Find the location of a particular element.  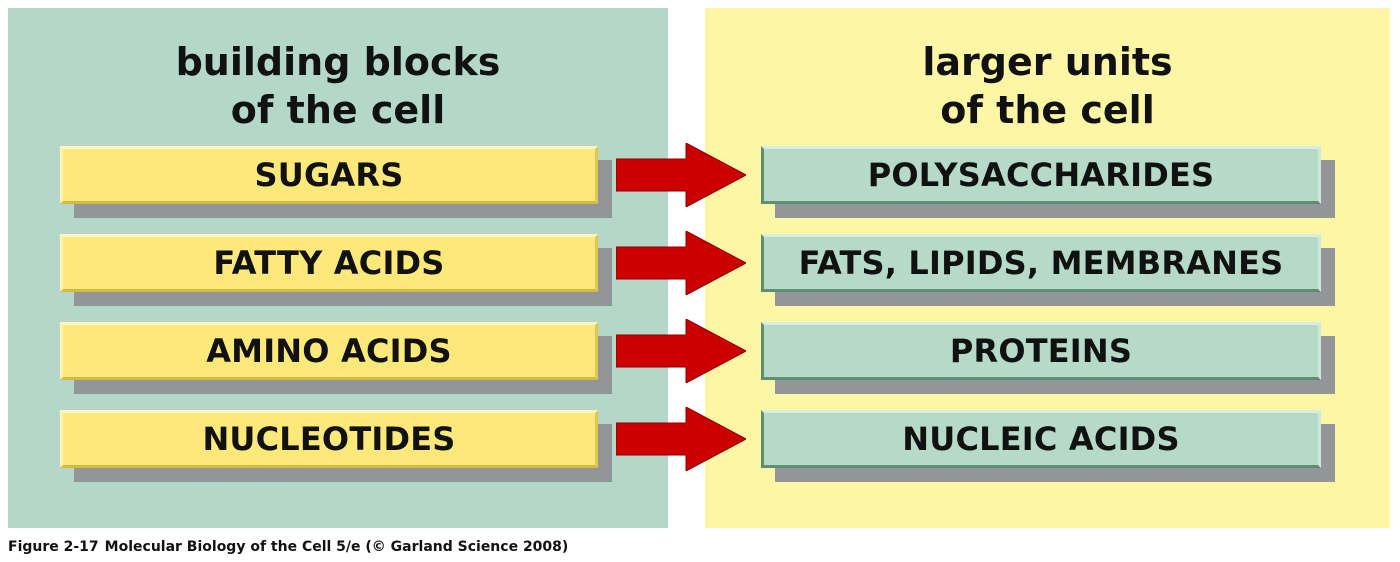

larger-unit-box-fats-lipids-membranes: FATS, LIPIDS, MEMBRANES is located at coordinates (1048, 270).